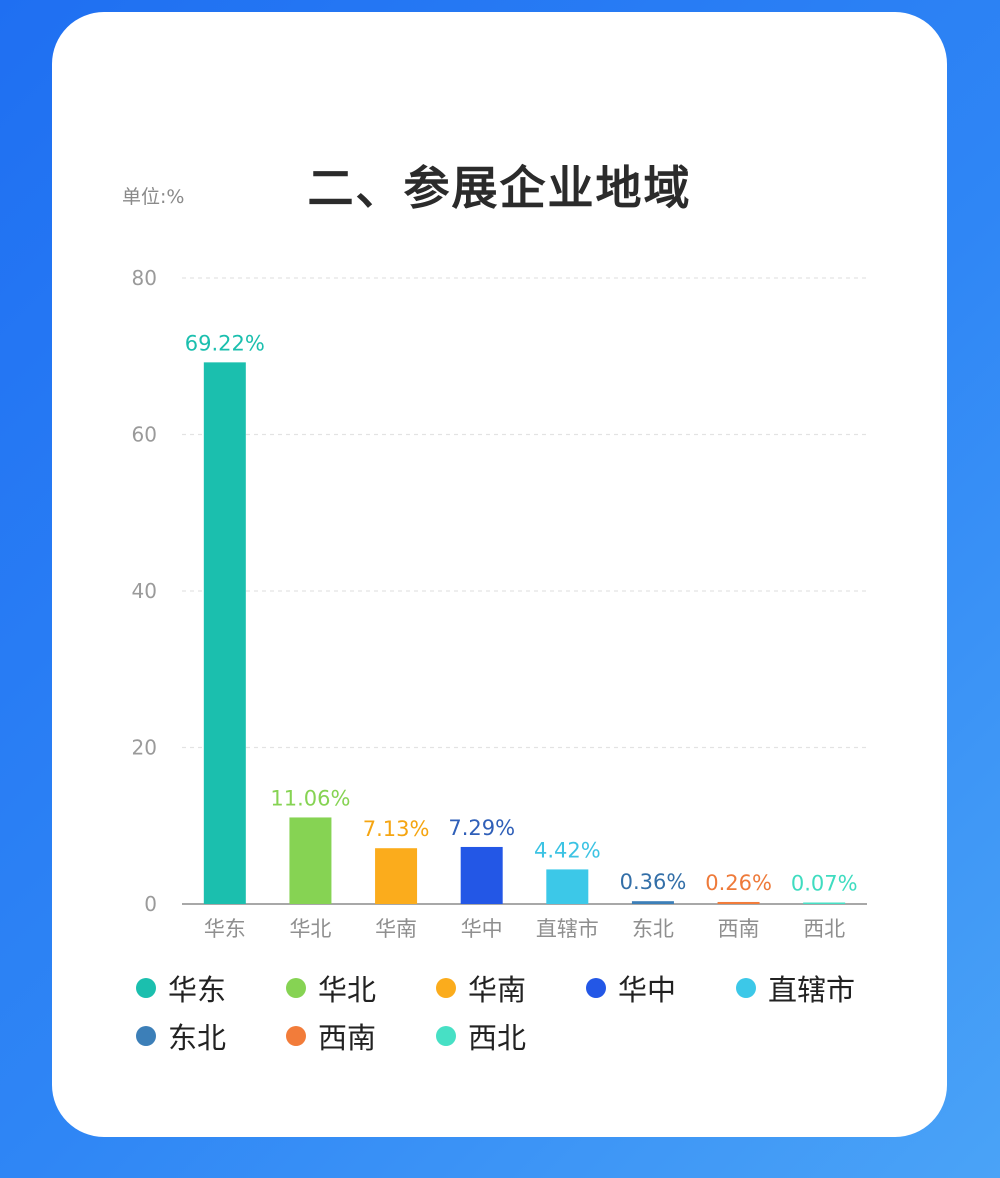  I want to click on legend-label: 西北, so click(497, 1038).